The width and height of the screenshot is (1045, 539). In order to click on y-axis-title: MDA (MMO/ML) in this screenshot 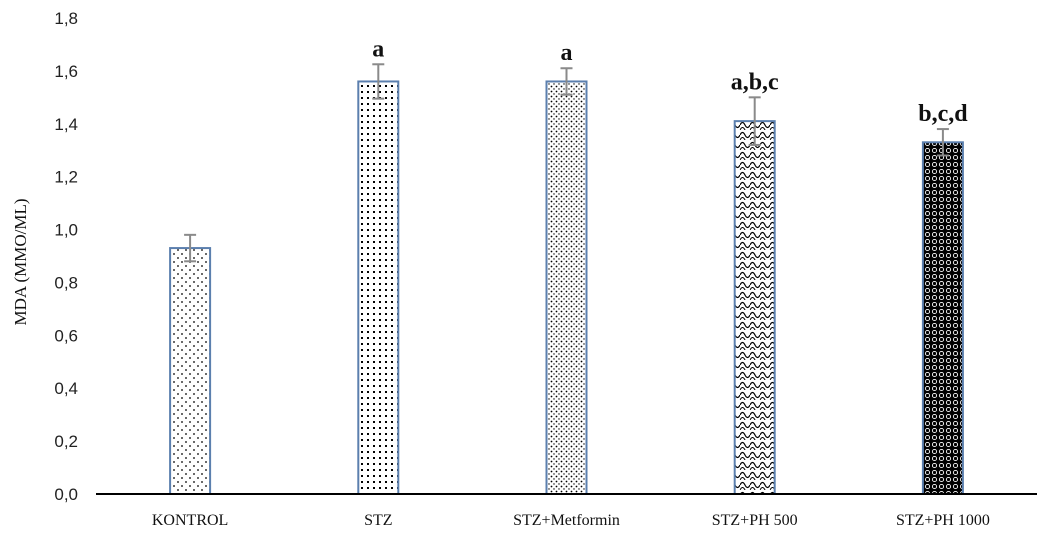, I will do `click(20, 261)`.